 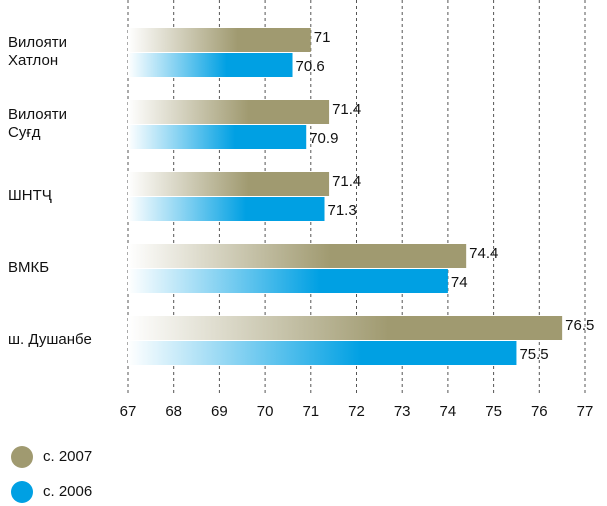 What do you see at coordinates (310, 66) in the screenshot?
I see `value-label: 70.6` at bounding box center [310, 66].